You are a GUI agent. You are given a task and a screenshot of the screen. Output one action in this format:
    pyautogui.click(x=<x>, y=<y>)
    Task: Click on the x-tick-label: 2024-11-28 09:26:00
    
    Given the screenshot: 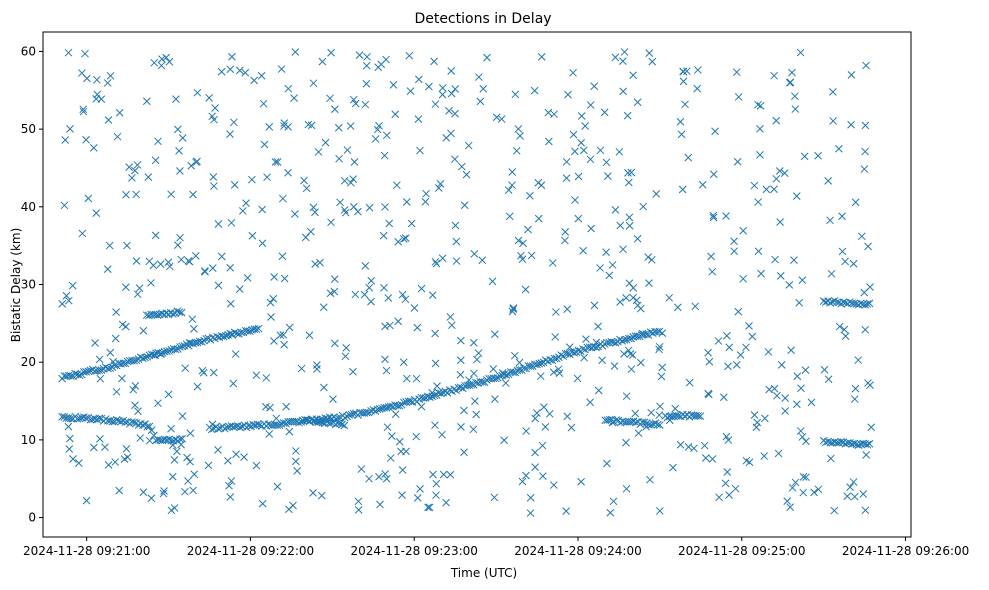 What is the action you would take?
    pyautogui.click(x=905, y=551)
    